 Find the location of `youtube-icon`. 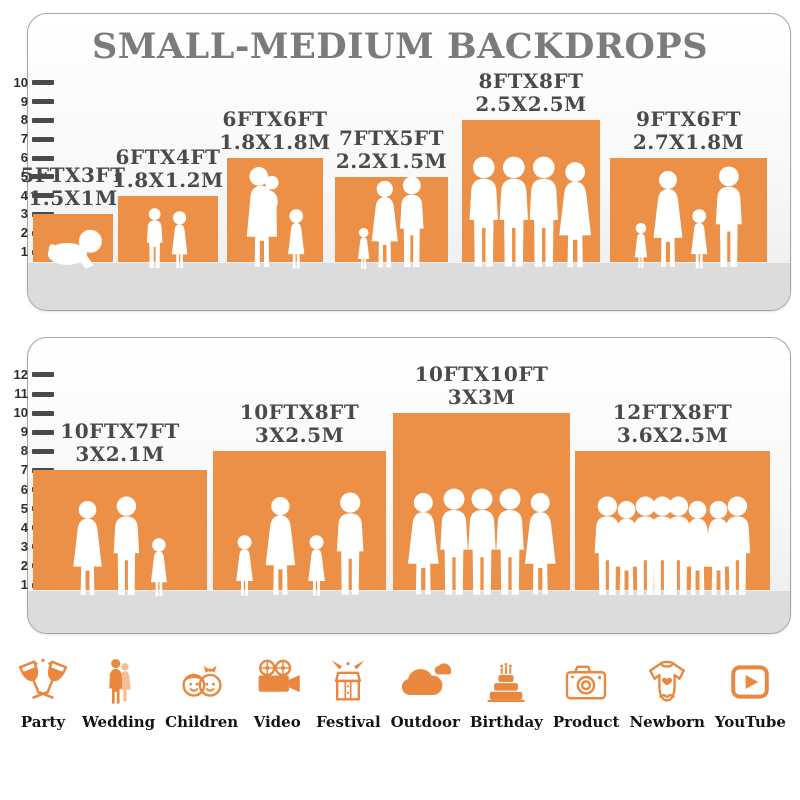

youtube-icon is located at coordinates (750, 682).